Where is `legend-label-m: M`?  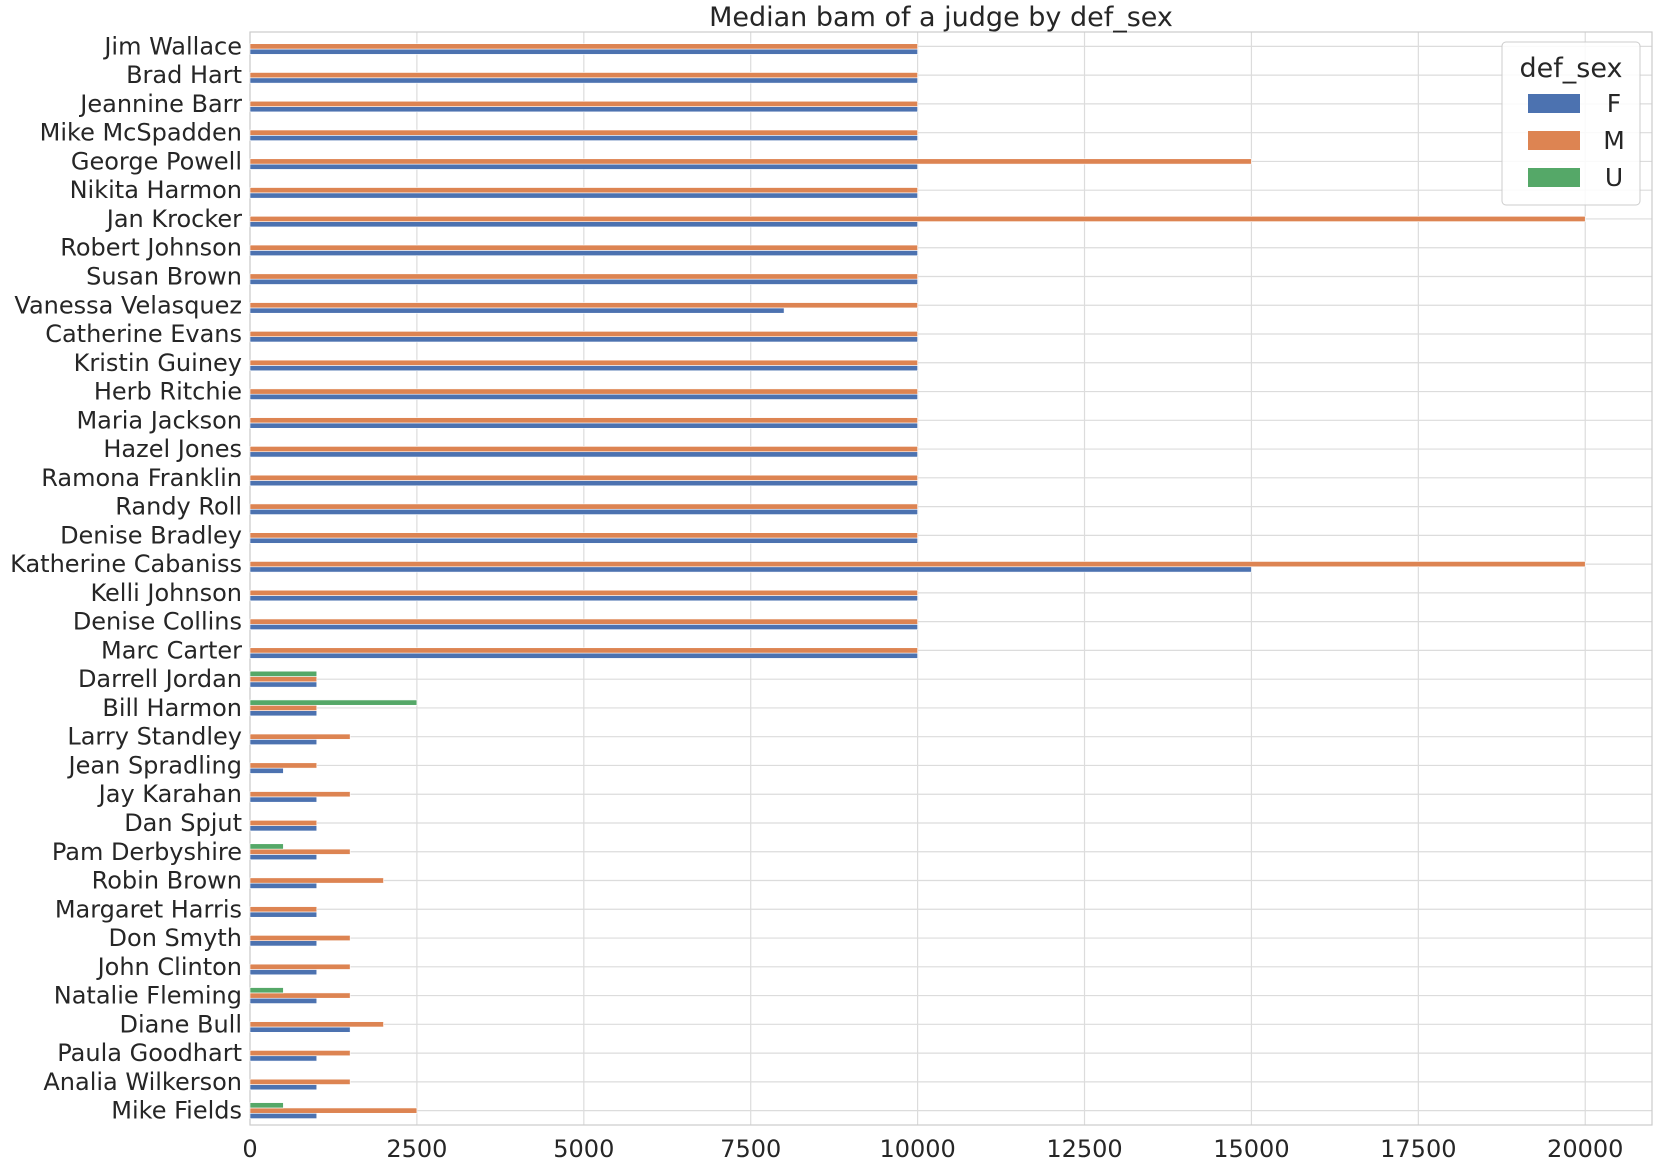
legend-label-m: M is located at coordinates (1614, 140).